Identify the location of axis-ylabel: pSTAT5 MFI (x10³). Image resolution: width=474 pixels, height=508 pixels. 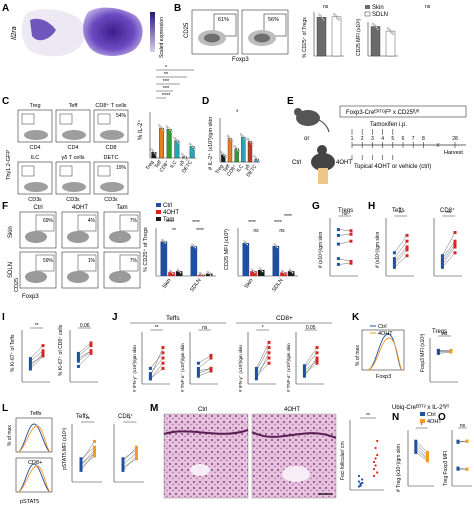
(65, 449).